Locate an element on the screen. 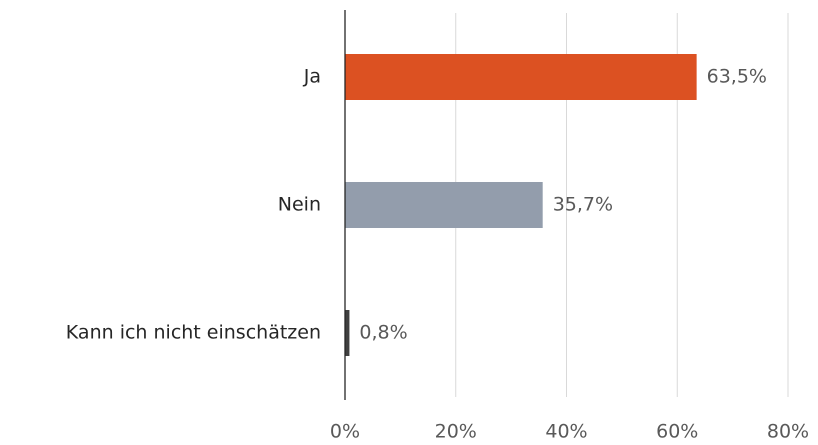 This screenshot has height=445, width=818. x-tick-label: 20% is located at coordinates (456, 432).